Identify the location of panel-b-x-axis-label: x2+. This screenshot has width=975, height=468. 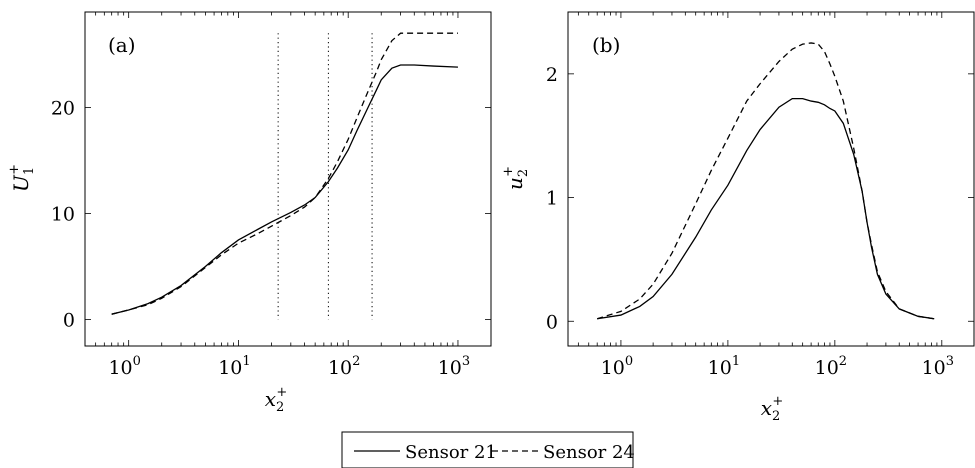
(772, 409).